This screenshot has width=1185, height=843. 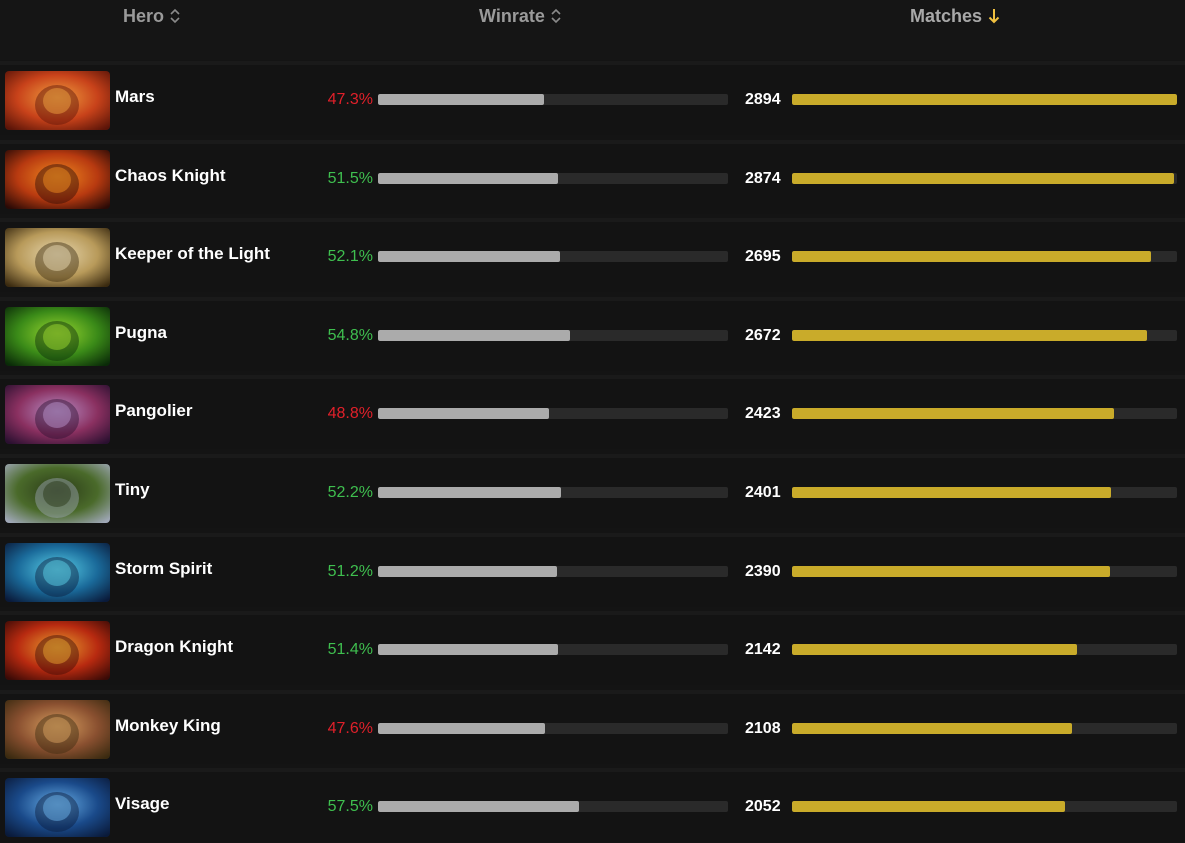 I want to click on table-row: Storm Spirit 51.2% 2390, so click(x=592, y=569).